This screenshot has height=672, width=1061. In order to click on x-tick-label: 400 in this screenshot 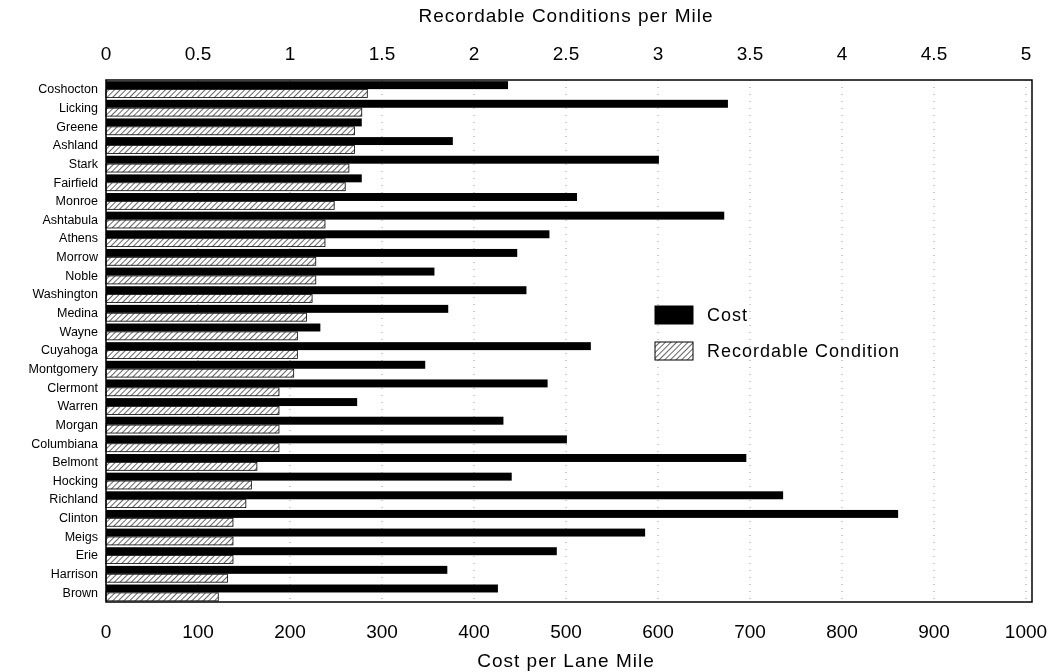, I will do `click(474, 631)`.